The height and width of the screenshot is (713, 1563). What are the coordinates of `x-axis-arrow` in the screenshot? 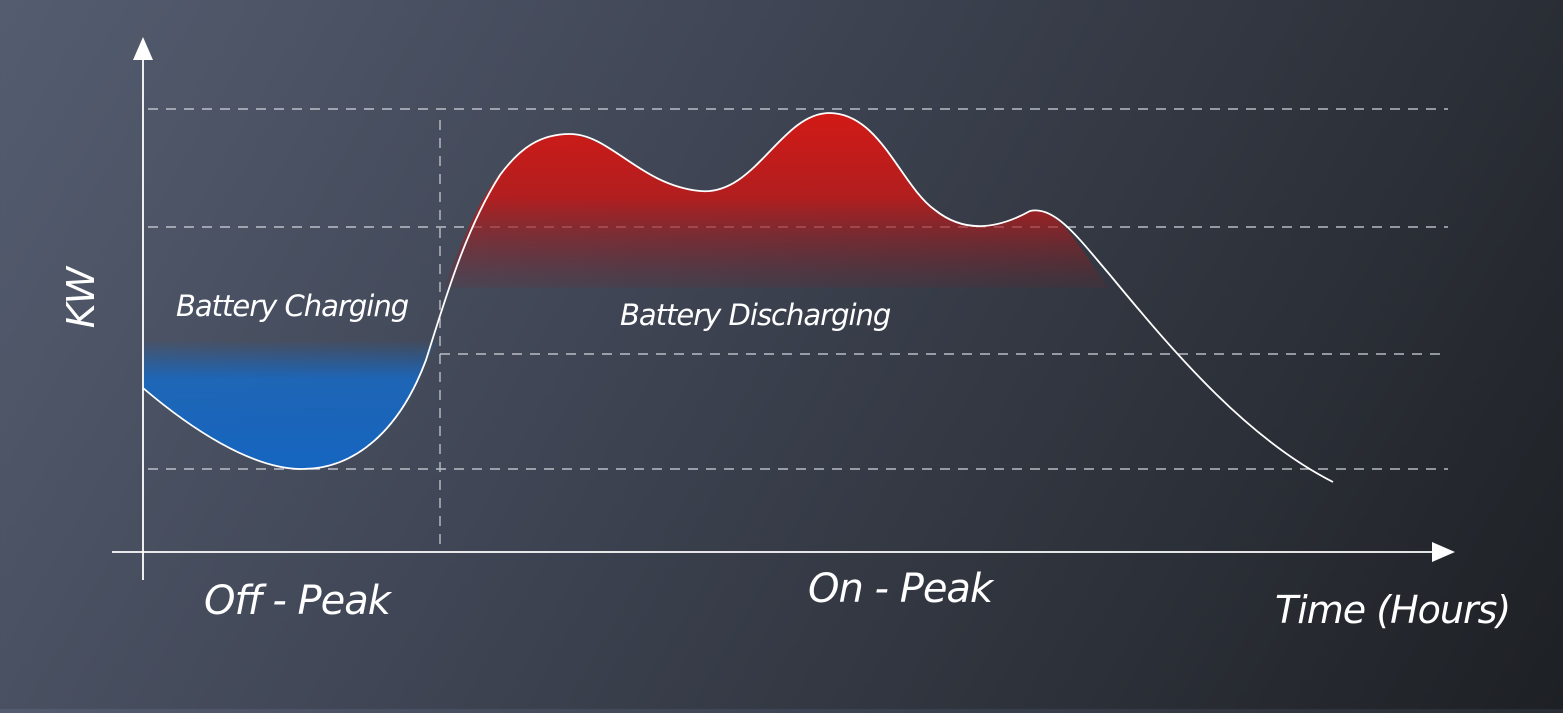 It's located at (1443, 552).